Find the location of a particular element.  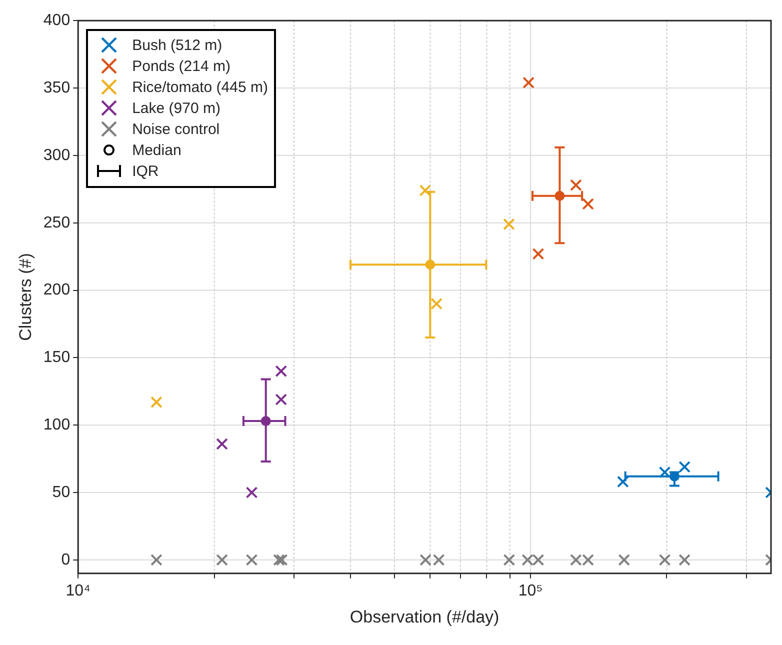

y-axis-title: Clusters (#) is located at coordinates (25, 297).